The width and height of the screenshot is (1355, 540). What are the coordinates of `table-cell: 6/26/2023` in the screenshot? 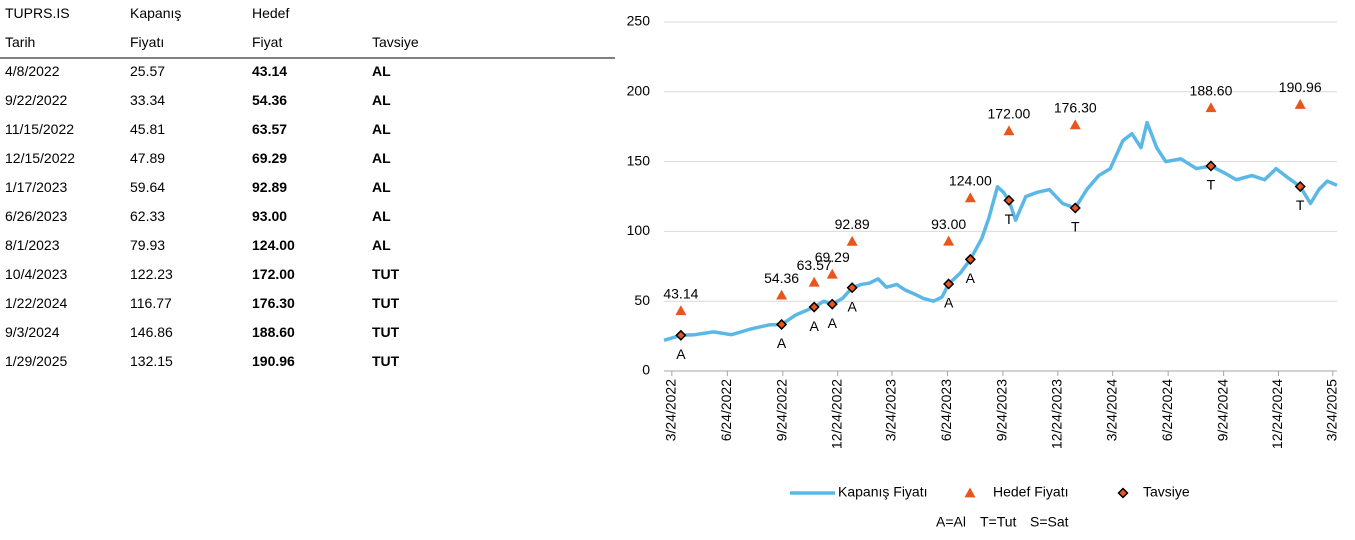 It's located at (36, 216).